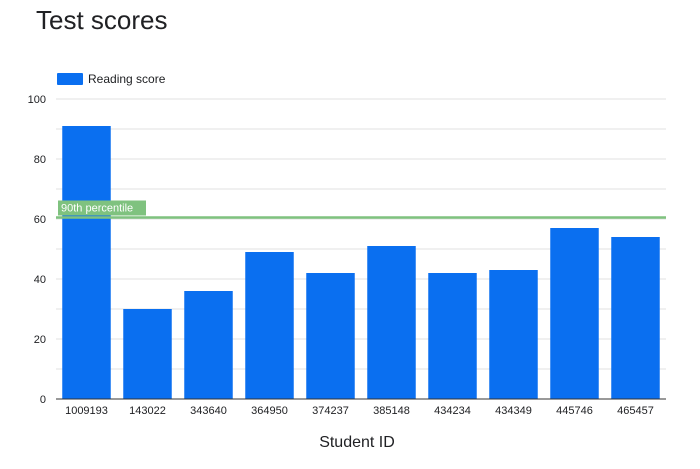 This screenshot has height=469, width=700. What do you see at coordinates (147, 411) in the screenshot?
I see `x-tick-label: 143022` at bounding box center [147, 411].